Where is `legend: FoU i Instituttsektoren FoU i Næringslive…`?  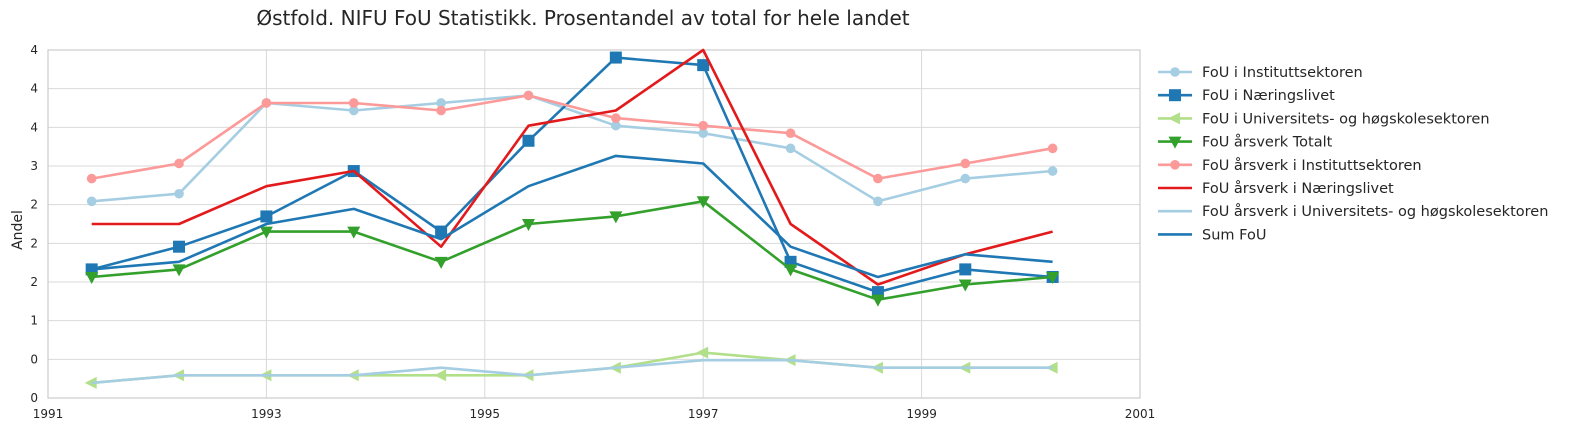 legend: FoU i Instituttsektoren FoU i Næringslive… is located at coordinates (1353, 154).